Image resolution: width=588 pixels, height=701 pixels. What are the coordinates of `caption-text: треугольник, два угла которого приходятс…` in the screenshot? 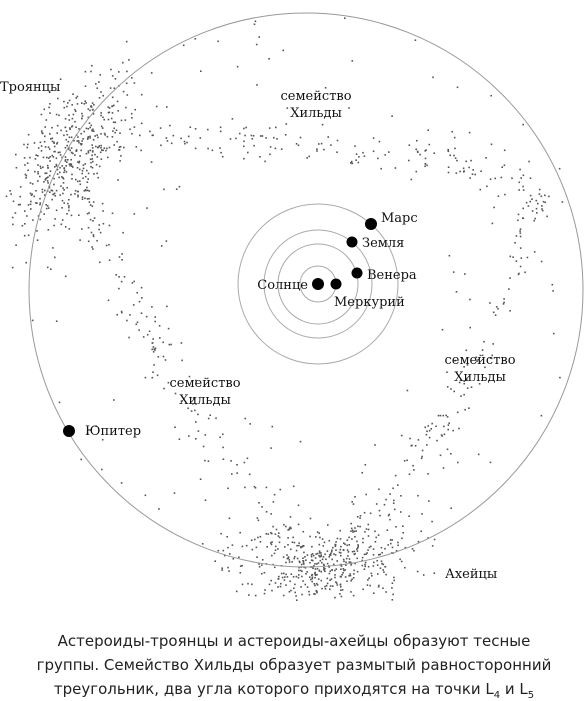 It's located at (274, 689).